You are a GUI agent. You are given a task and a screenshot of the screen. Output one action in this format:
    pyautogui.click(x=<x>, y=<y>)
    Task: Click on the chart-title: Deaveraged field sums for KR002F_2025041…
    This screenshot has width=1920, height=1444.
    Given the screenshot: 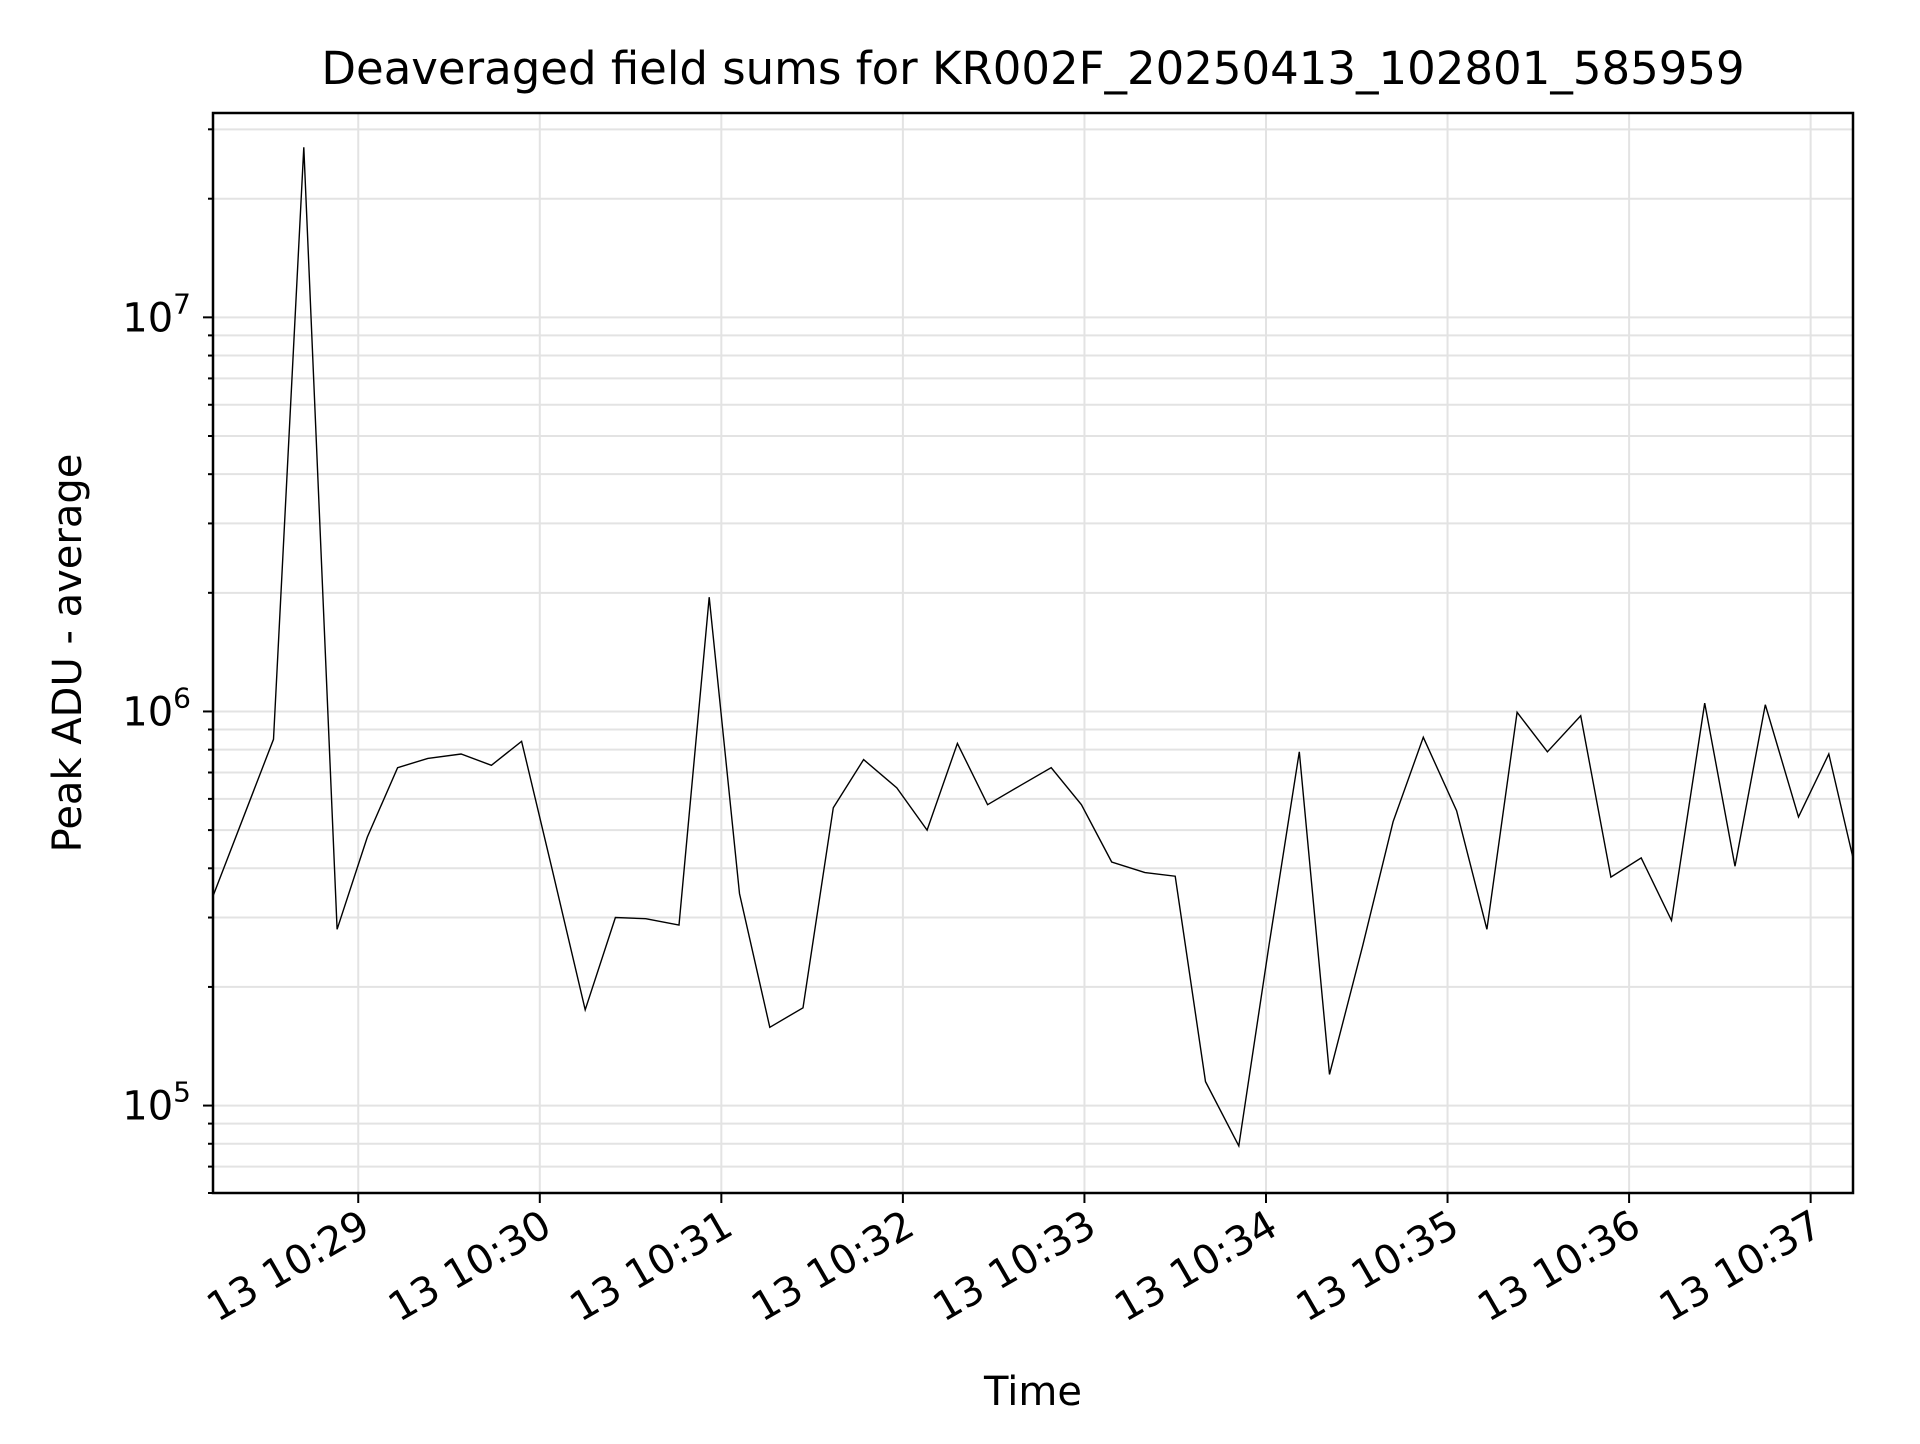 What is the action you would take?
    pyautogui.click(x=1032, y=68)
    